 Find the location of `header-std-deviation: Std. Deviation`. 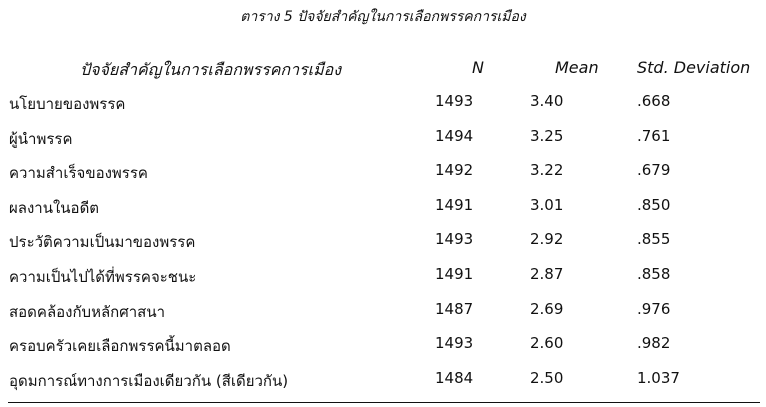

header-std-deviation: Std. Deviation is located at coordinates (694, 67).